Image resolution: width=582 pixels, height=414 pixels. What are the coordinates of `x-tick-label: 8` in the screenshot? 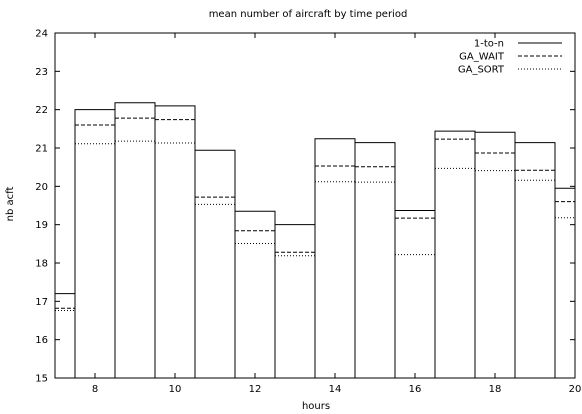 It's located at (95, 389).